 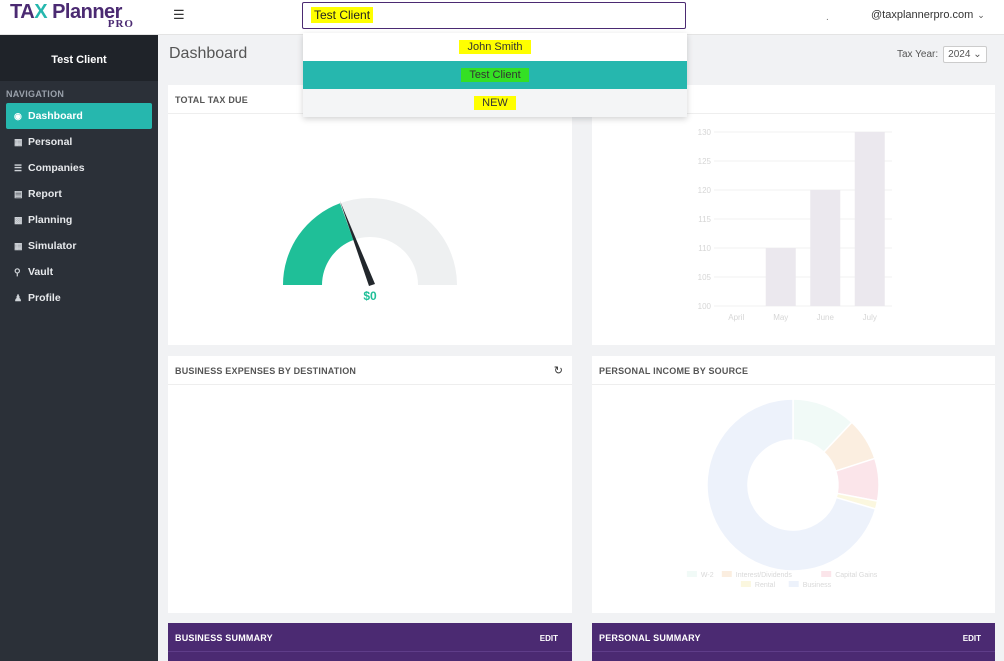 What do you see at coordinates (548, 638) in the screenshot?
I see `business-summary-edit-button: EDIT` at bounding box center [548, 638].